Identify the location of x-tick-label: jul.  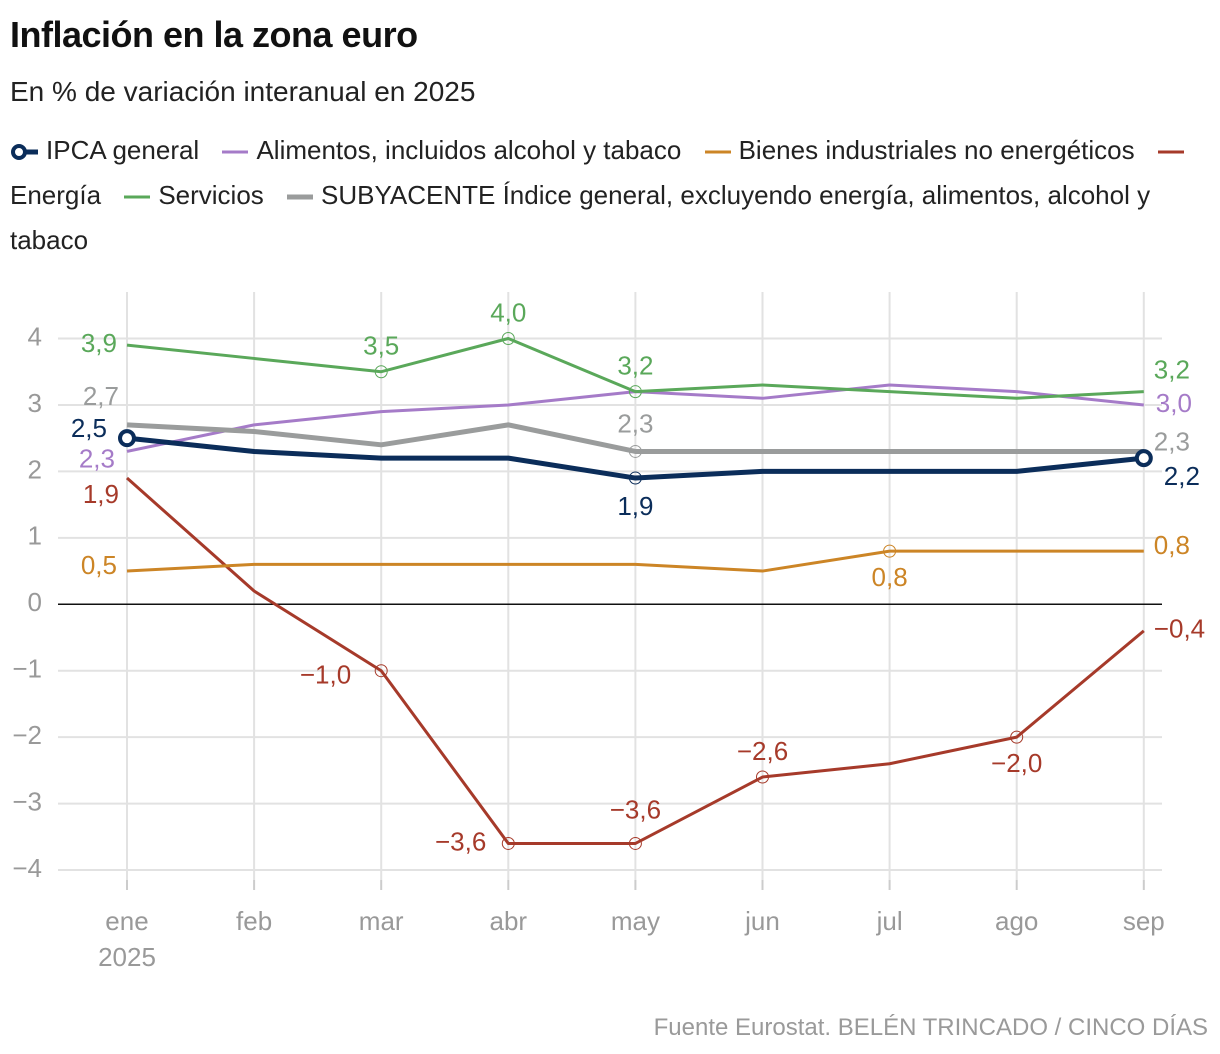
(889, 921).